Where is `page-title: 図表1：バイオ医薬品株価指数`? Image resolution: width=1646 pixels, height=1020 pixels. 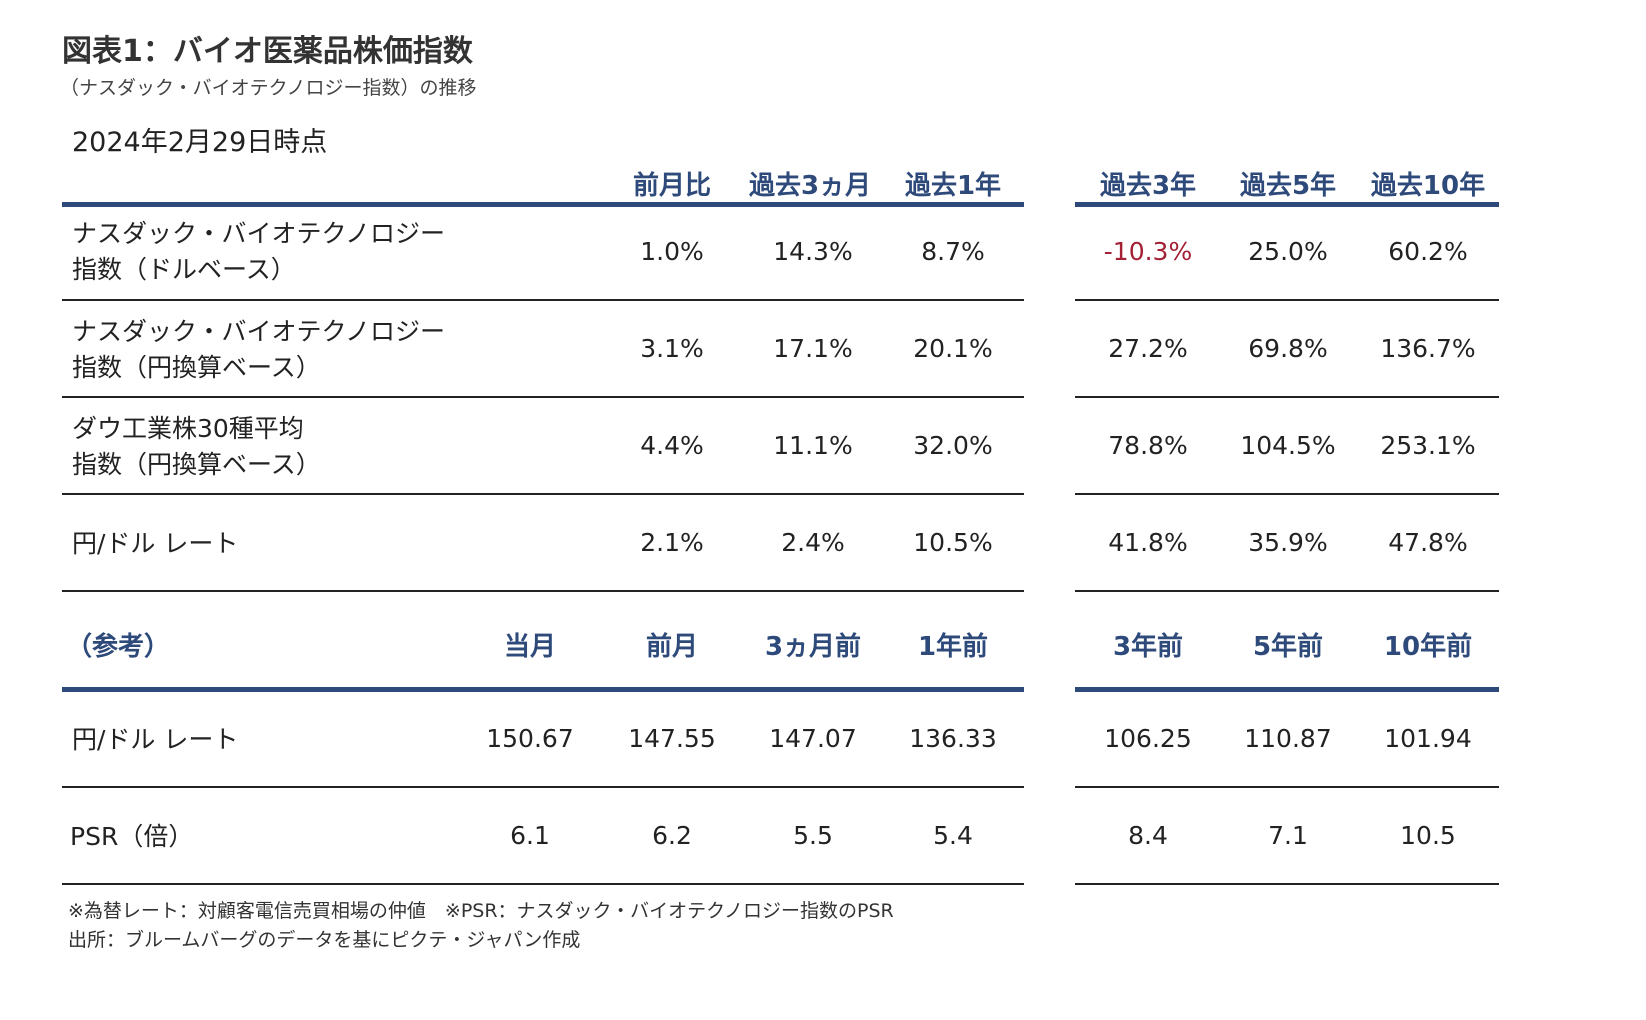 page-title: 図表1：バイオ医薬品株価指数 is located at coordinates (267, 51).